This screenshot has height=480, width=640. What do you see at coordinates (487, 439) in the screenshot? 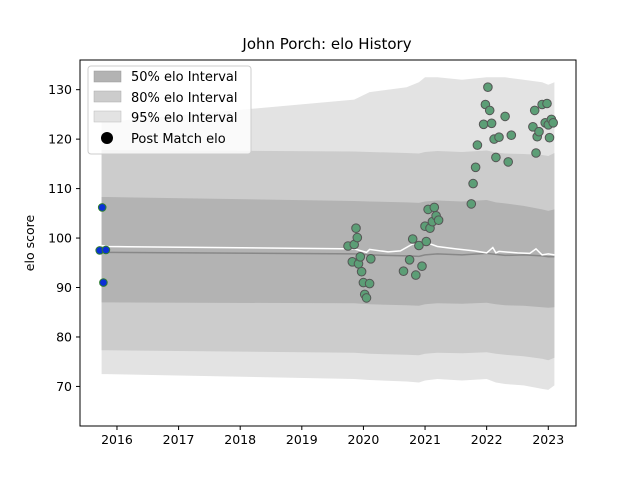
I see `x-tick-label: 2022` at bounding box center [487, 439].